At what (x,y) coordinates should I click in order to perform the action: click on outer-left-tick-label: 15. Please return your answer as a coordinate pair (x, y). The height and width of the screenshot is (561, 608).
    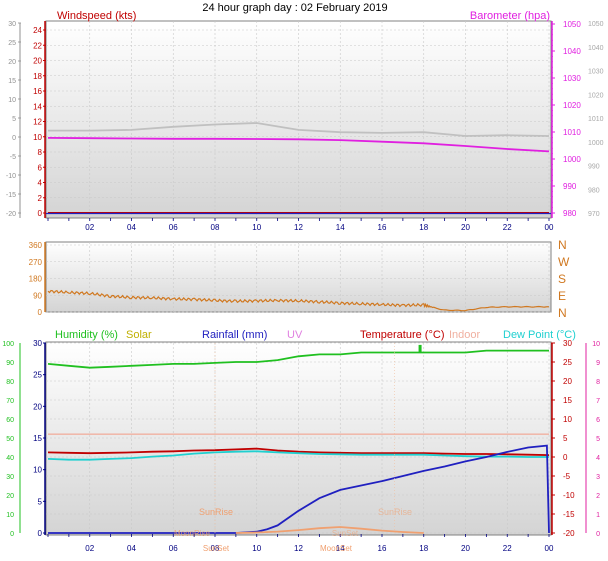
    Looking at the image, I should click on (12, 81).